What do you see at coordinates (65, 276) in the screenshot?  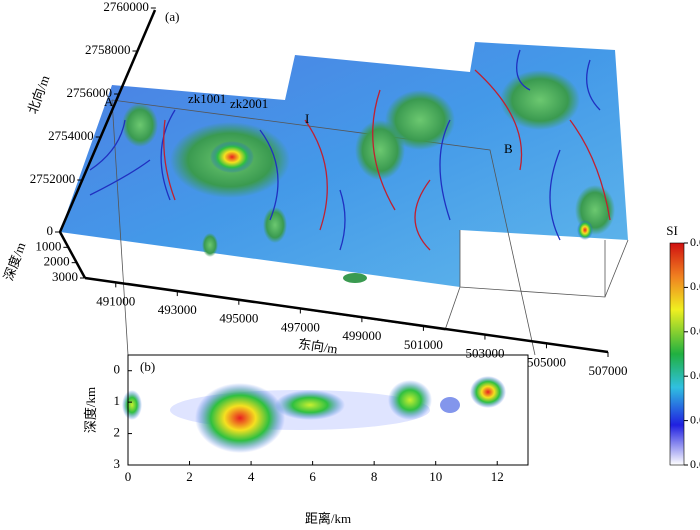 I see `z-tick-label: 3000` at bounding box center [65, 276].